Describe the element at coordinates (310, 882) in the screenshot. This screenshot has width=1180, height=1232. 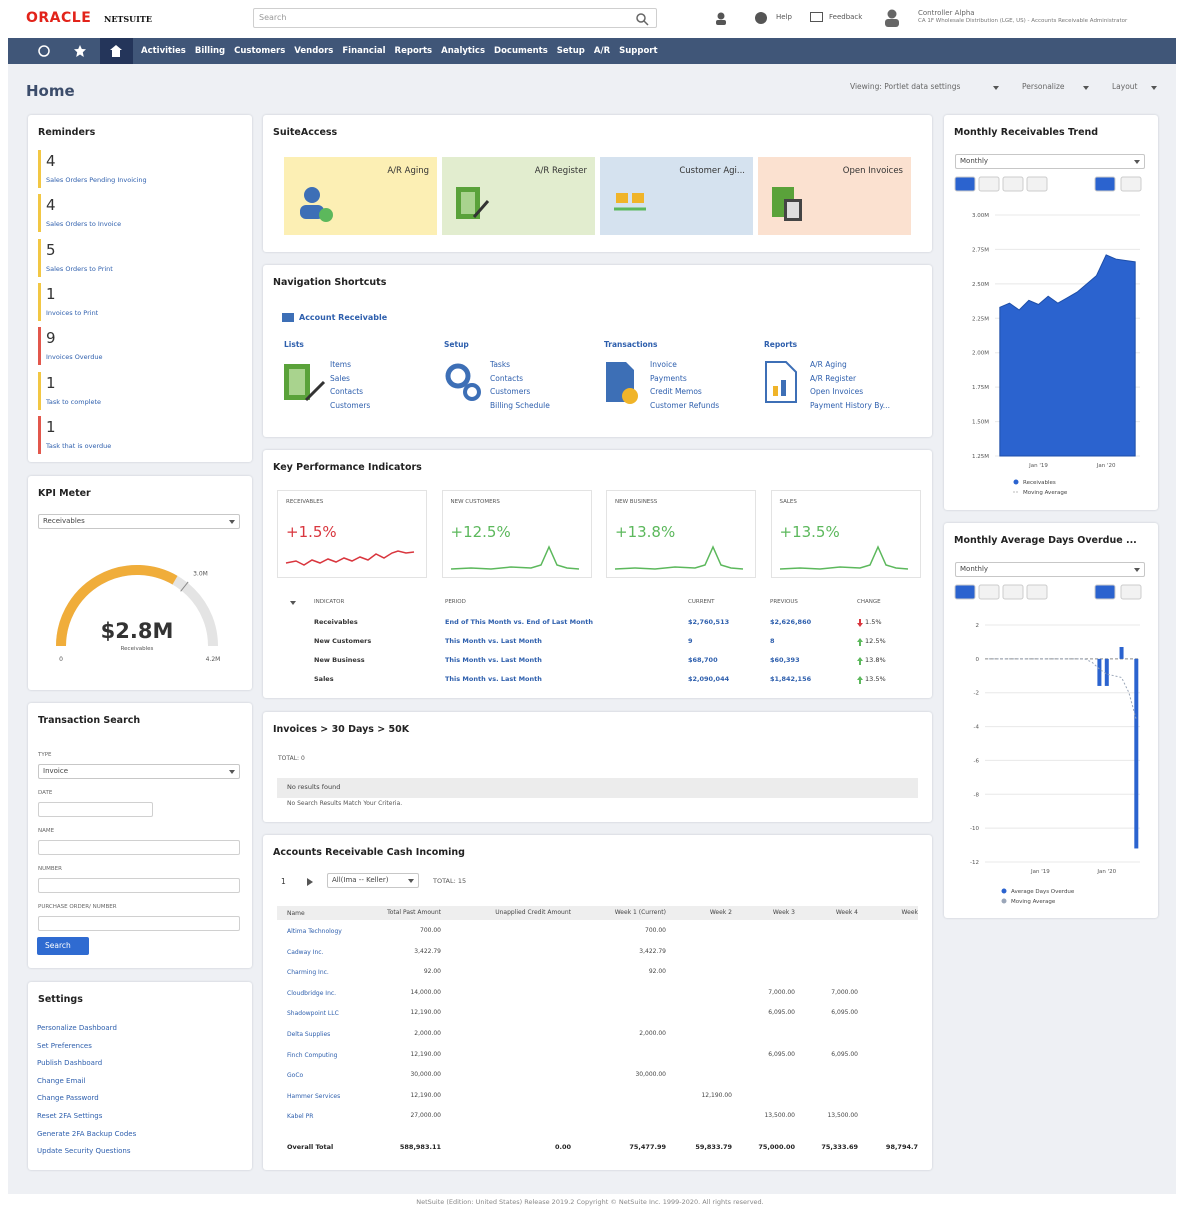
I see `pager-next` at that location.